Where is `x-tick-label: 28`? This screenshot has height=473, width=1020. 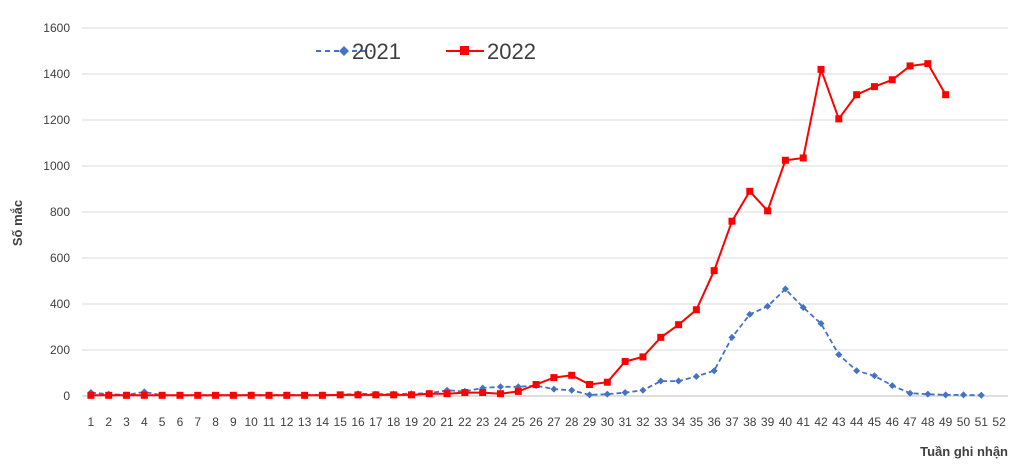
x-tick-label: 28 is located at coordinates (572, 422).